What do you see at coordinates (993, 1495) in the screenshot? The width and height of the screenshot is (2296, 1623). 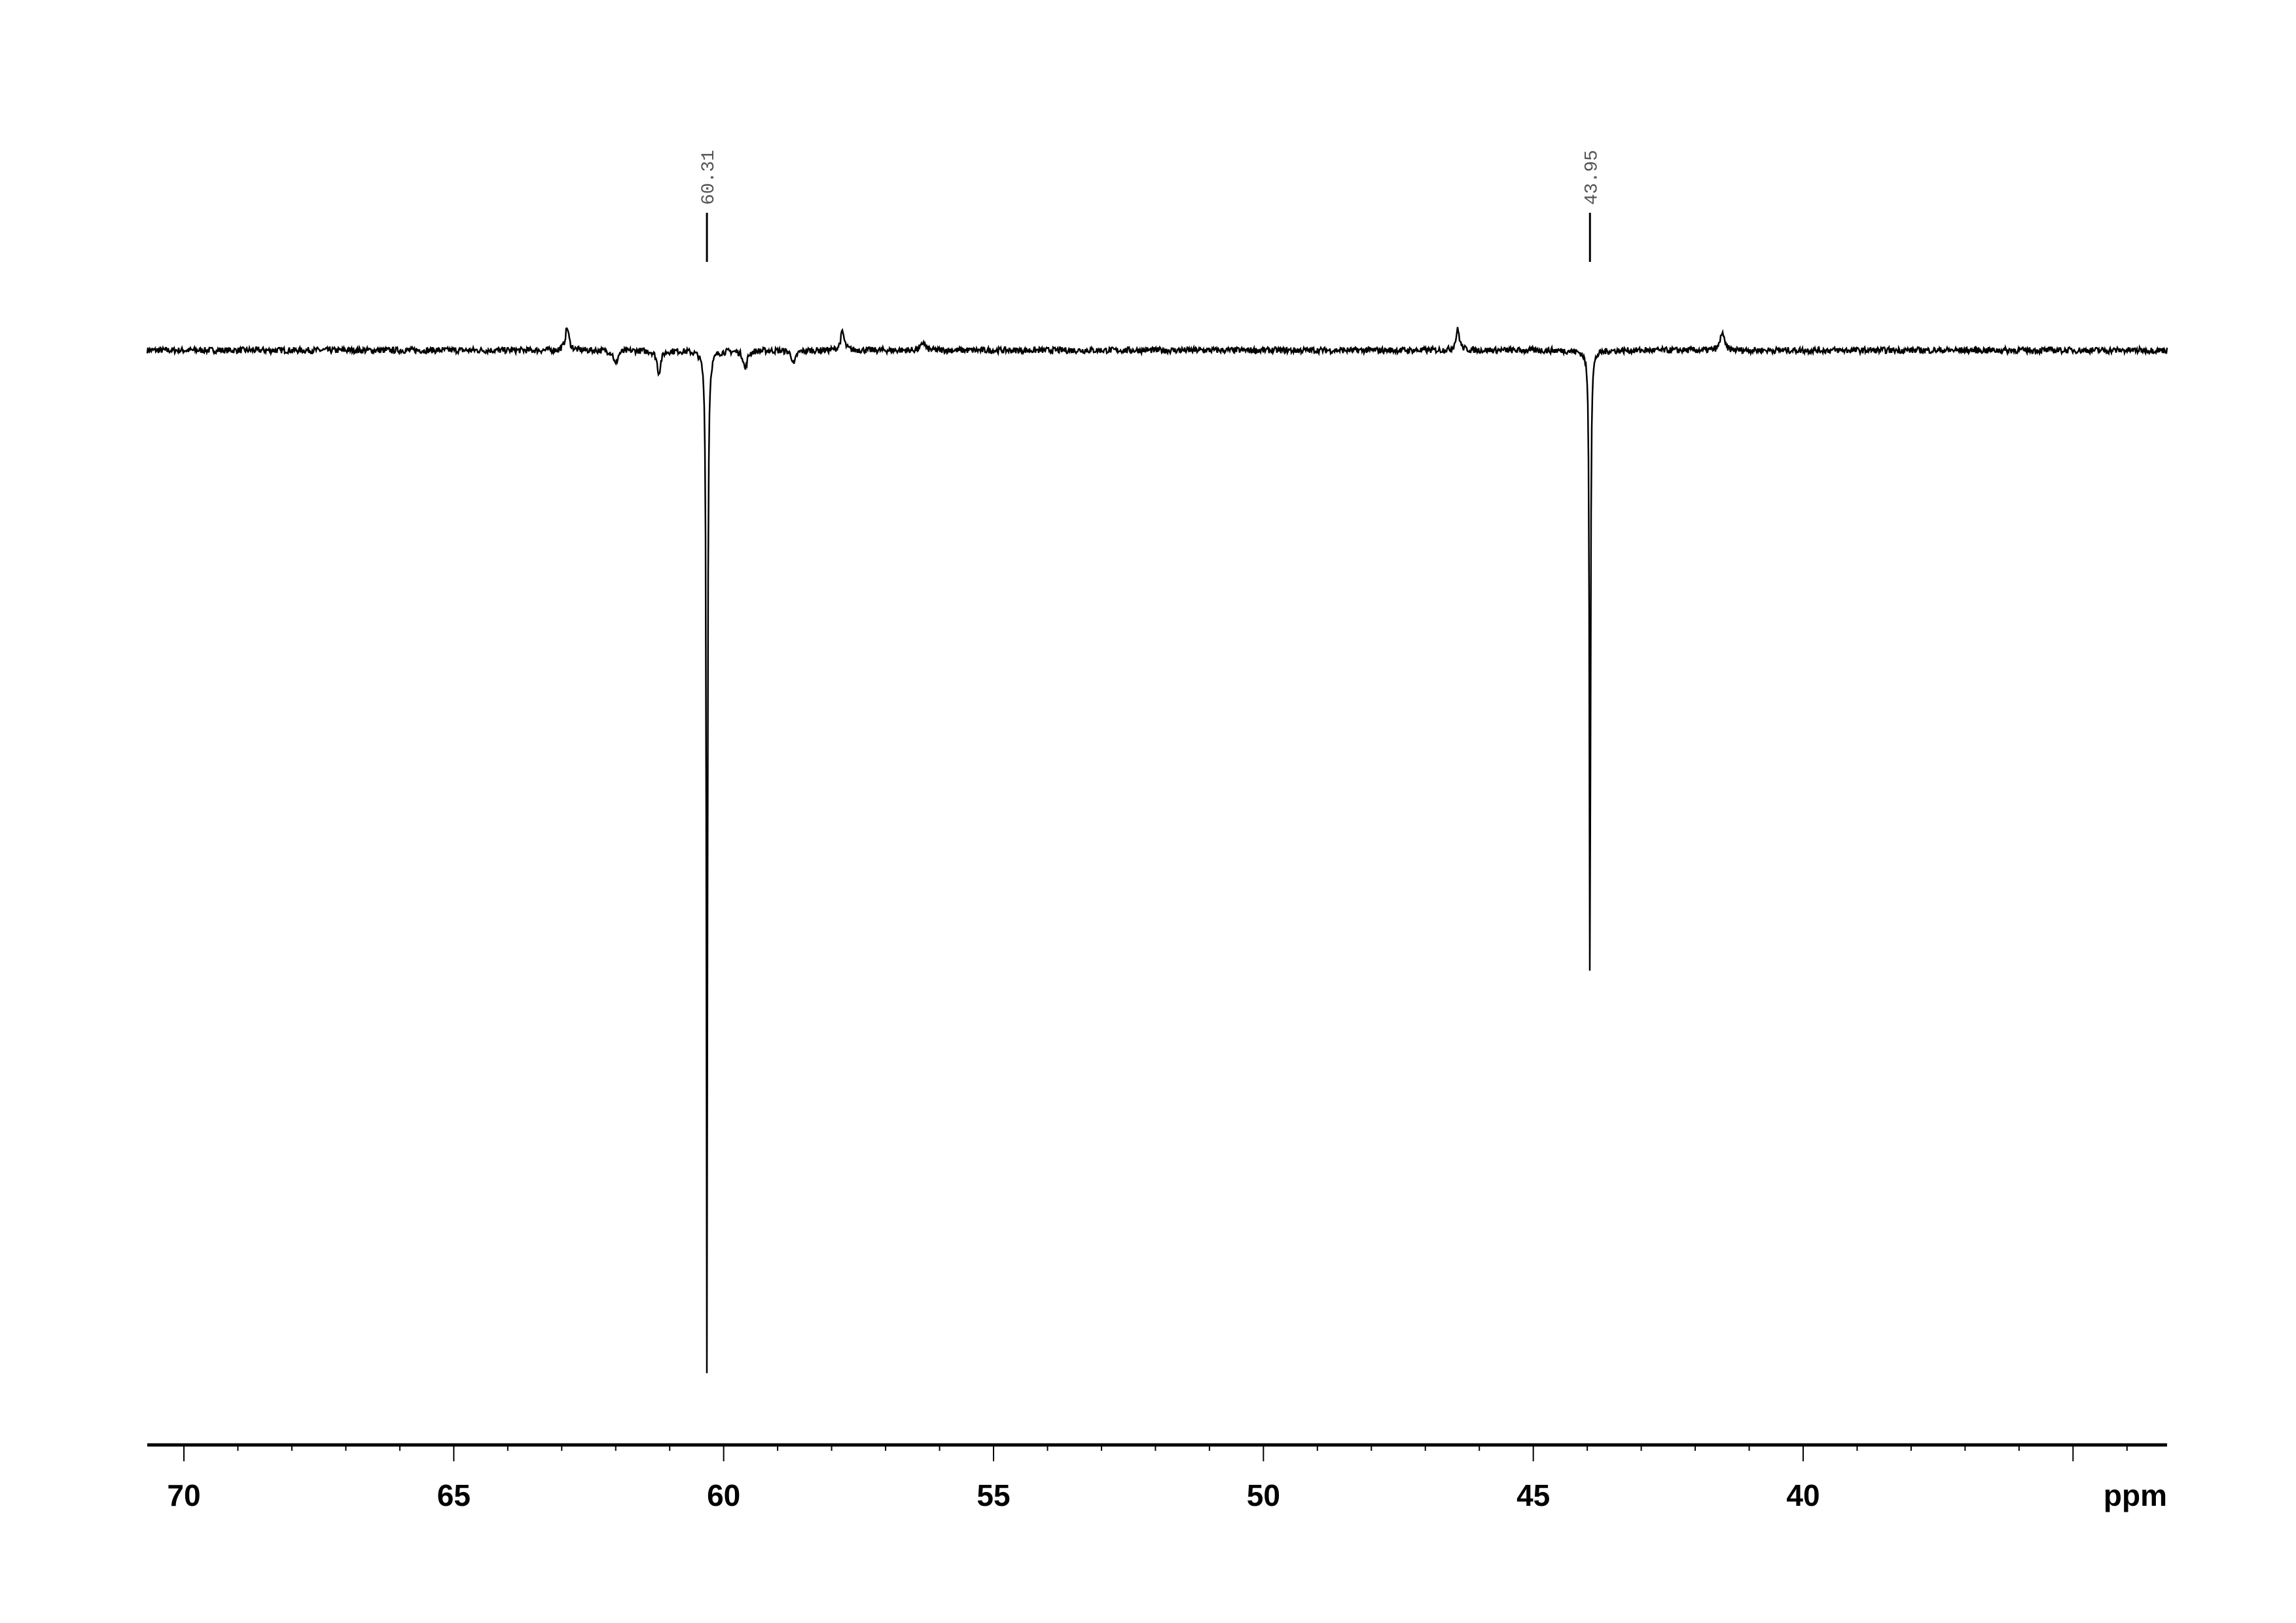 I see `x-tick-label: 55` at bounding box center [993, 1495].